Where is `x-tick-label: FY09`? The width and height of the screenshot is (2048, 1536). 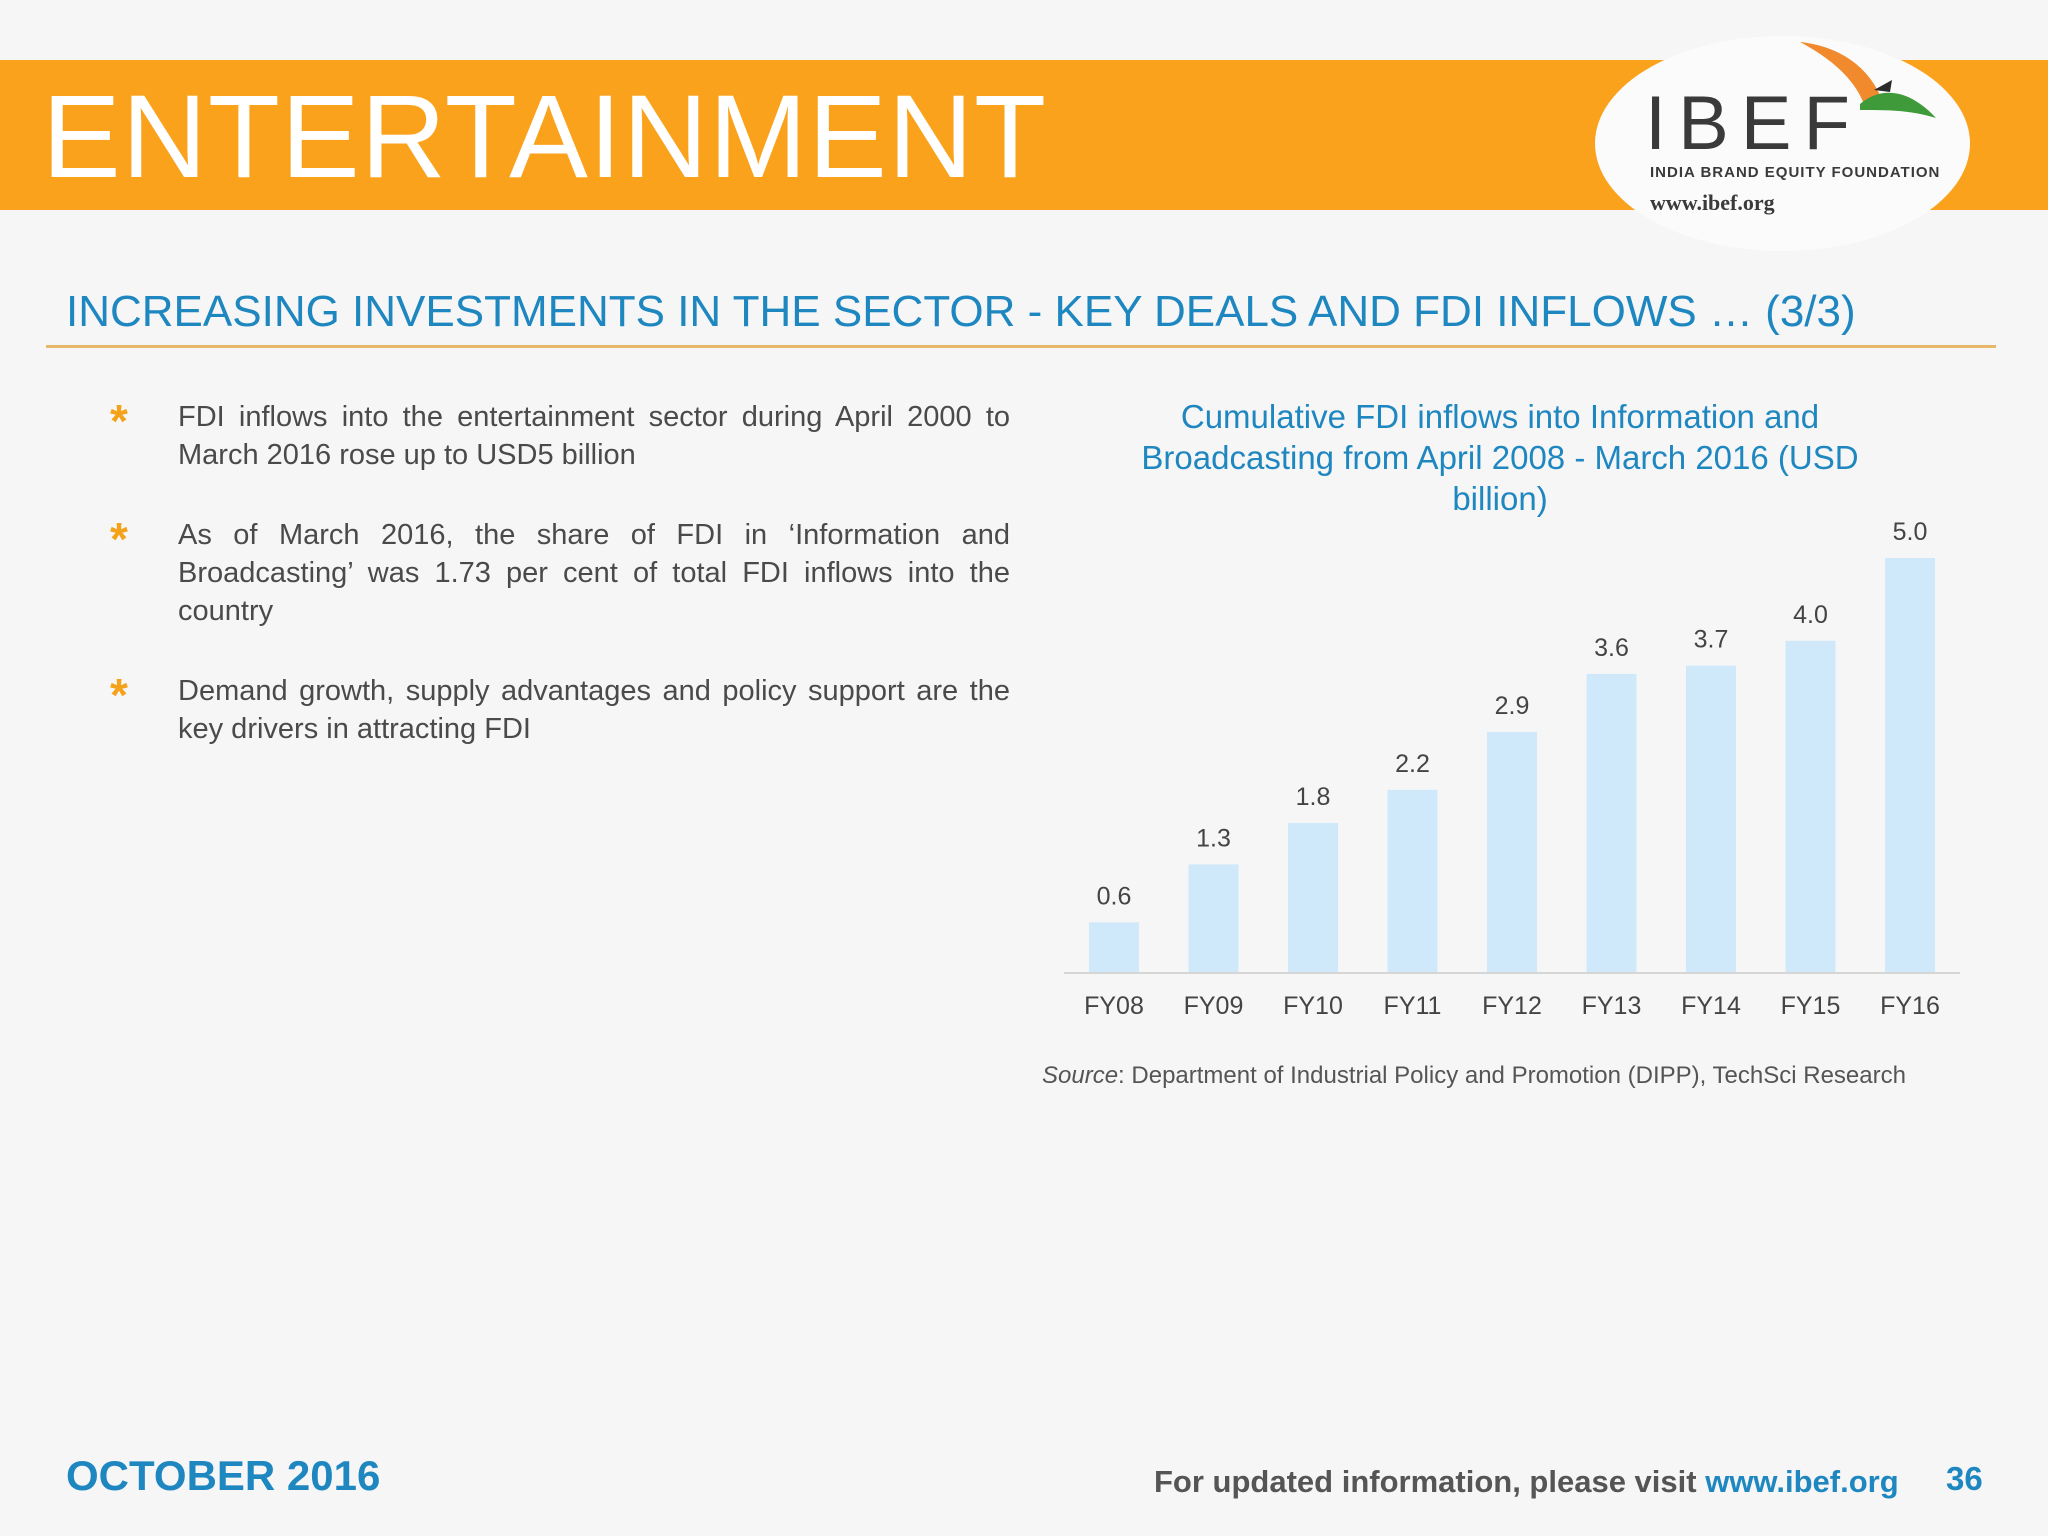 x-tick-label: FY09 is located at coordinates (1214, 1006).